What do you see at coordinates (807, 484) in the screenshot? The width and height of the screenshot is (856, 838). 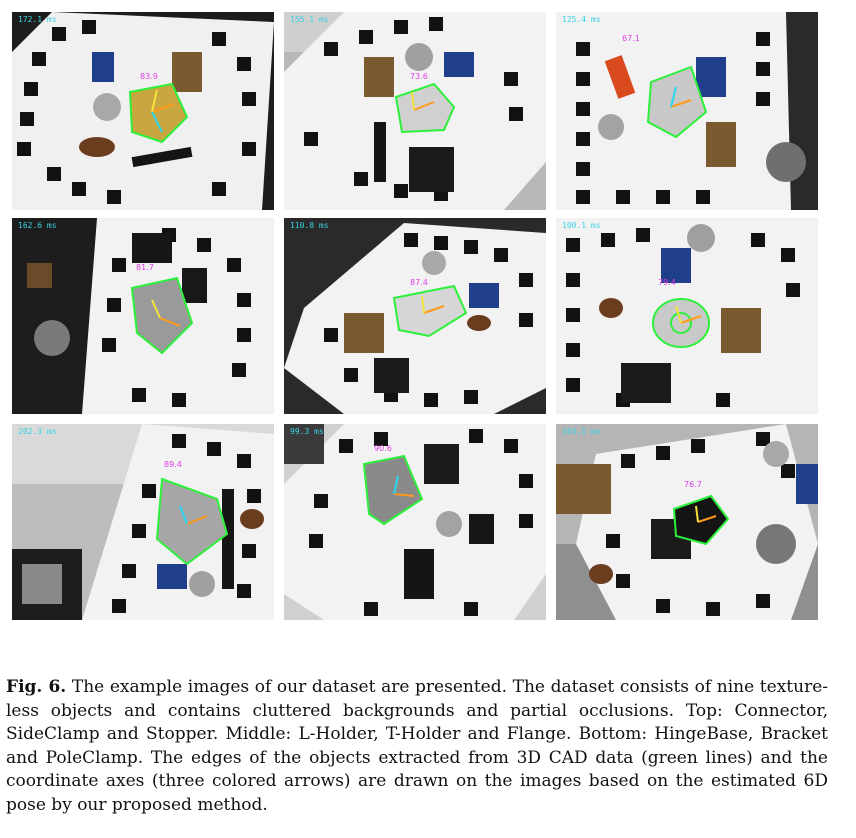 I see `blue-part` at bounding box center [807, 484].